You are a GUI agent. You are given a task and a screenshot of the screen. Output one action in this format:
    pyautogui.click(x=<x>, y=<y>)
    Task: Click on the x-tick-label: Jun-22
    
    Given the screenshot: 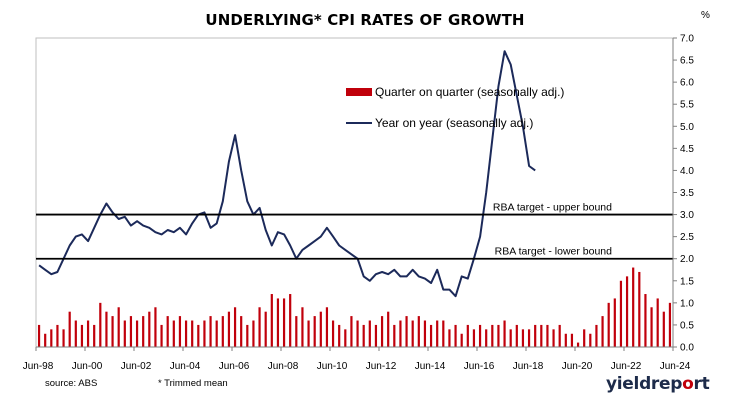 What is the action you would take?
    pyautogui.click(x=626, y=366)
    